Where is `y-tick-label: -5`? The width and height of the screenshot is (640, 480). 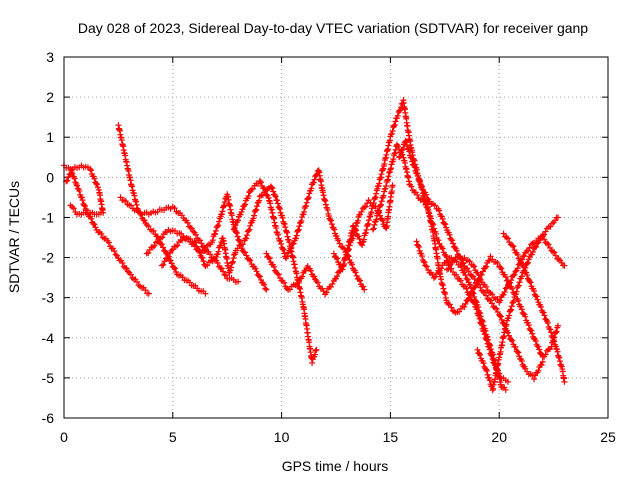
y-tick-label: -5 is located at coordinates (48, 378).